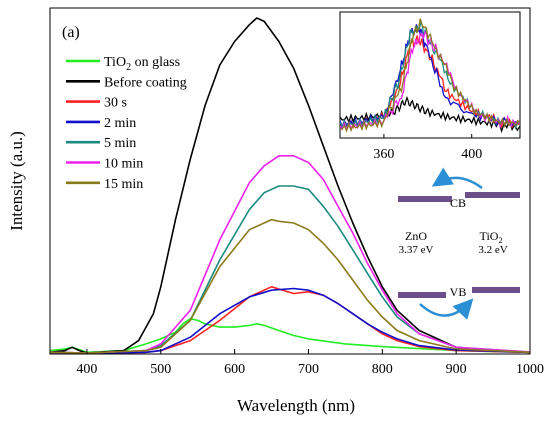 The width and height of the screenshot is (550, 423). Describe the element at coordinates (71, 32) in the screenshot. I see `panel-label: (a)` at that location.